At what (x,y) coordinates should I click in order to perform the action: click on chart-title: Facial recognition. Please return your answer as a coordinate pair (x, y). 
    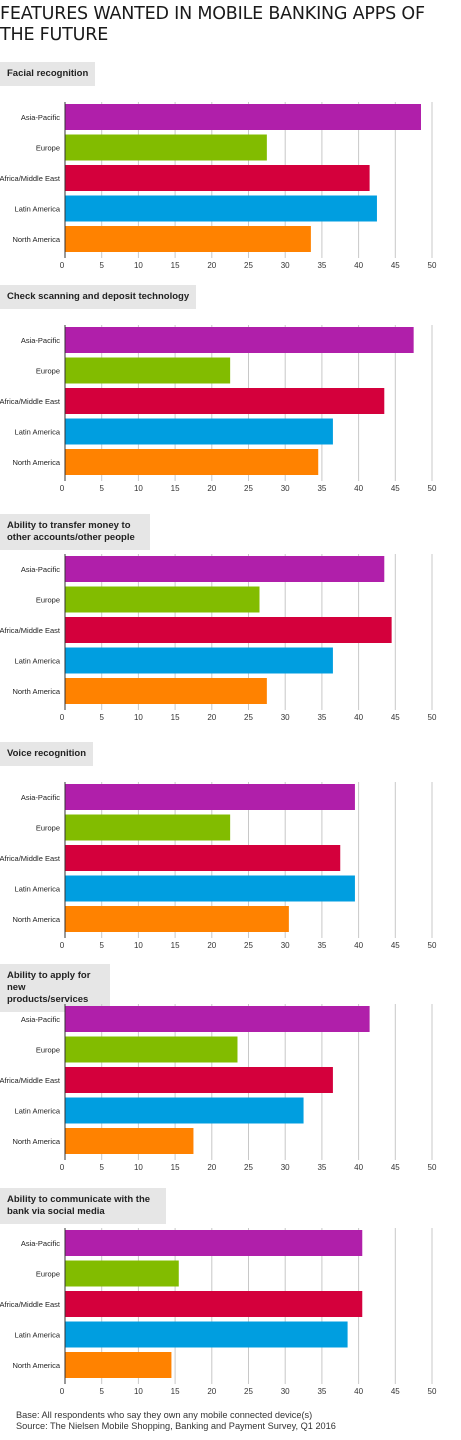
    Looking at the image, I should click on (48, 74).